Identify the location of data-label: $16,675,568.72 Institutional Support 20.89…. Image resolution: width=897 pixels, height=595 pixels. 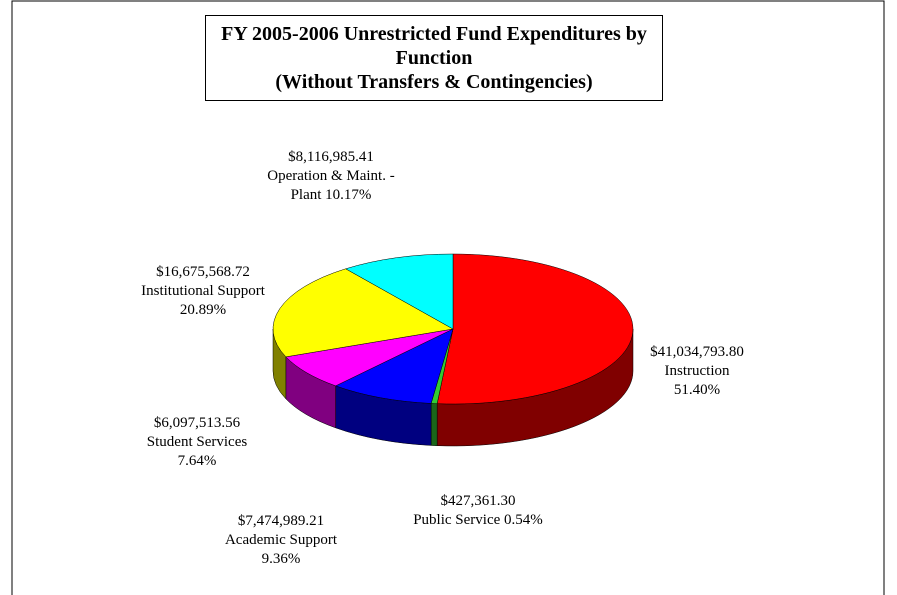
(203, 291).